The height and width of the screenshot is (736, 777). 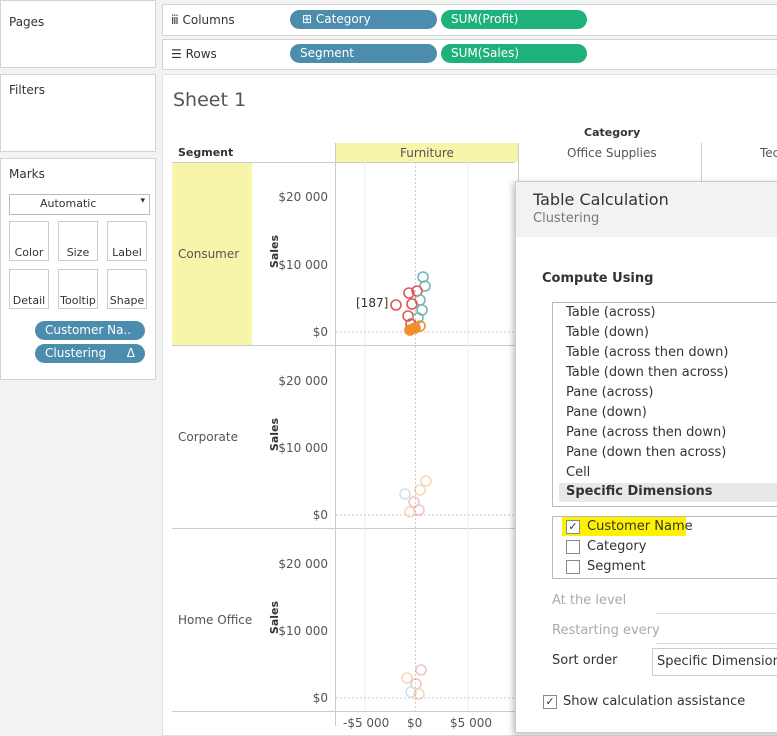 What do you see at coordinates (578, 472) in the screenshot?
I see `option: Cell` at bounding box center [578, 472].